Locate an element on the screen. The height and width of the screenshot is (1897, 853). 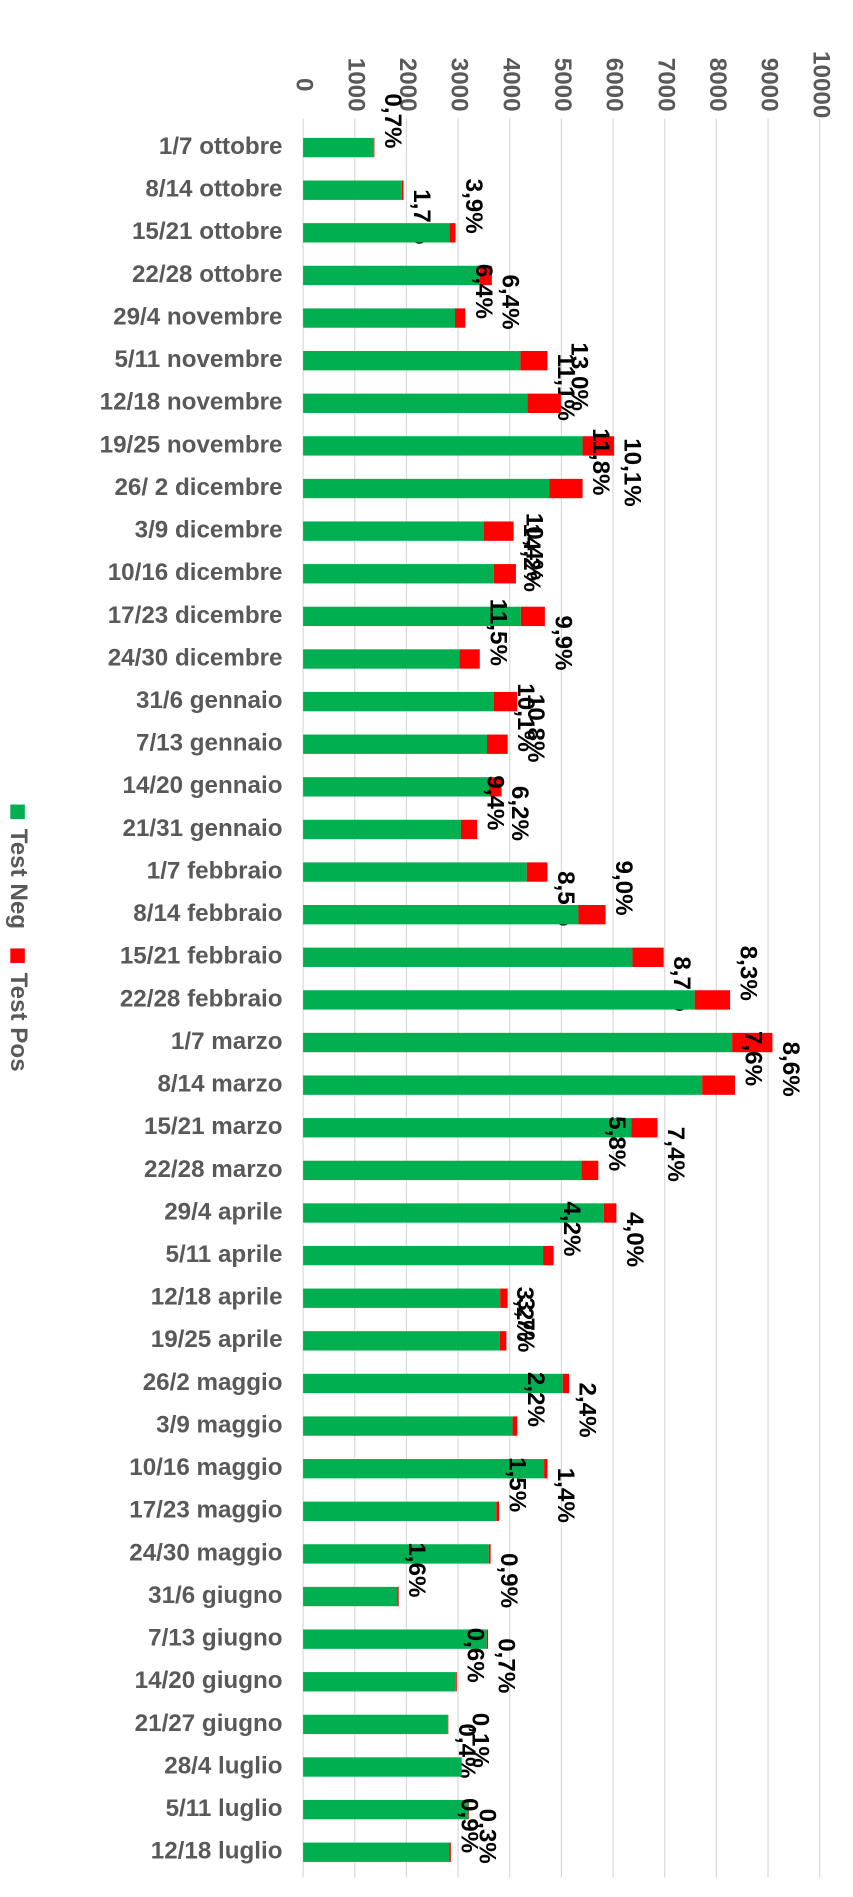
category-label: 21/31 gennaio is located at coordinates (203, 828).